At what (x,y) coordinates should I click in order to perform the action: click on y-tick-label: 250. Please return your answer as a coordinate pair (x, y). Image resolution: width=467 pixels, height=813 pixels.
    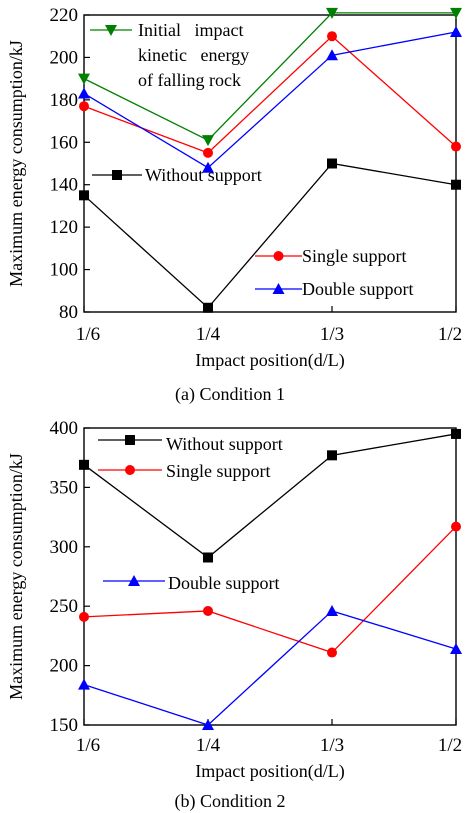
    Looking at the image, I should click on (64, 606).